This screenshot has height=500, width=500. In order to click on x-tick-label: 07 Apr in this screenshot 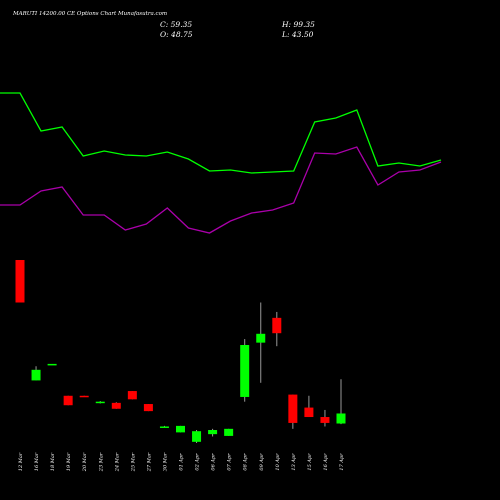, I will do `click(230, 462)`.